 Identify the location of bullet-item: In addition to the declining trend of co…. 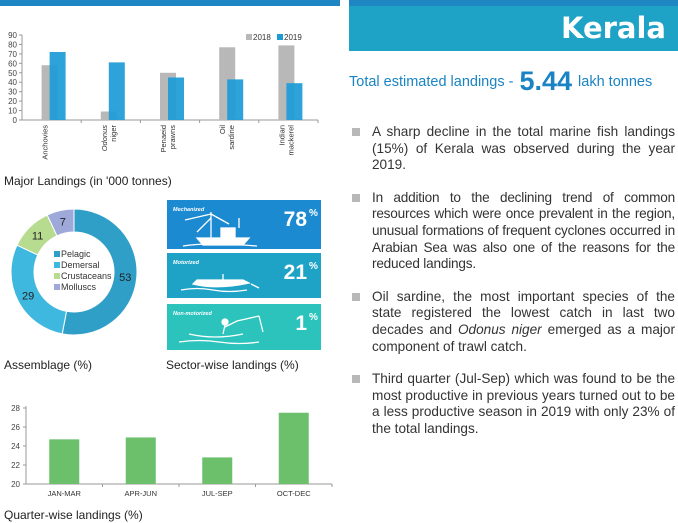
(512, 231).